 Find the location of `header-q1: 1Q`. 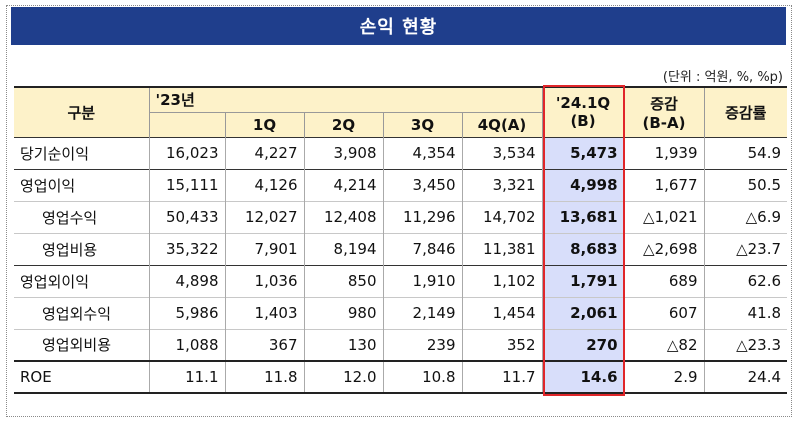

header-q1: 1Q is located at coordinates (264, 124).